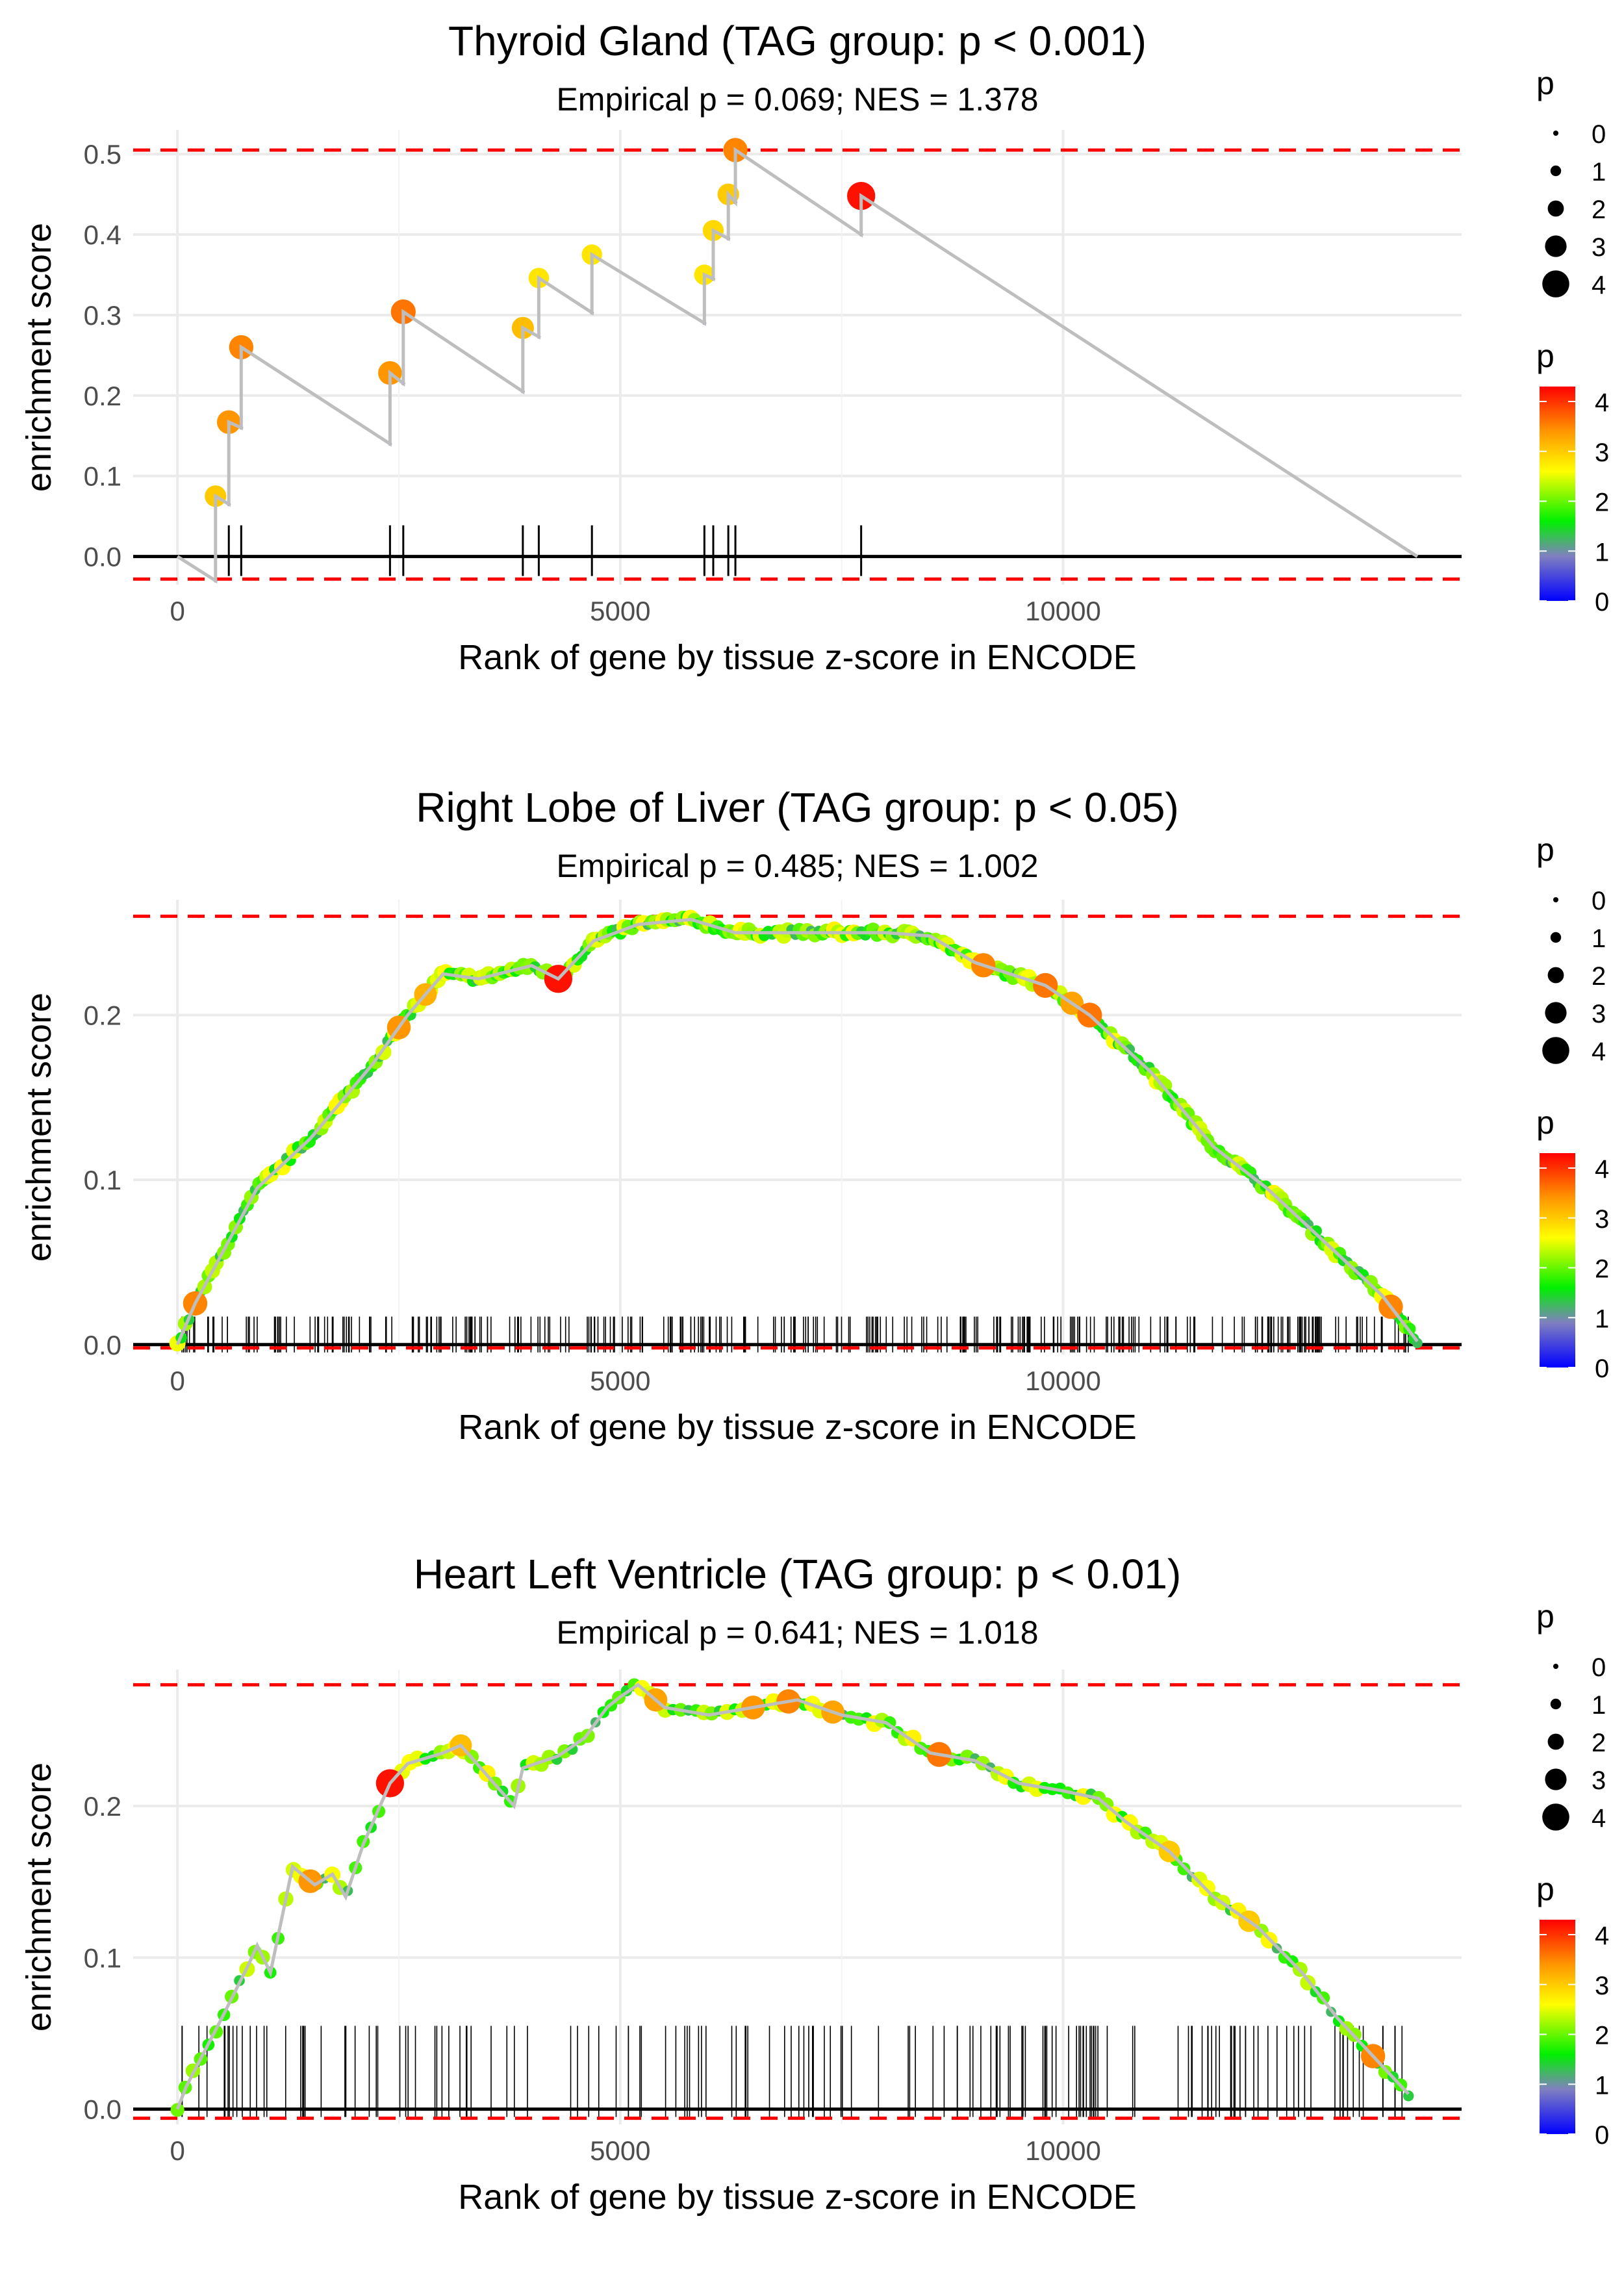 The image size is (1624, 2277). Describe the element at coordinates (797, 1633) in the screenshot. I see `chart-subtitle: Empirical p = 0.641; NES = 1.018` at that location.